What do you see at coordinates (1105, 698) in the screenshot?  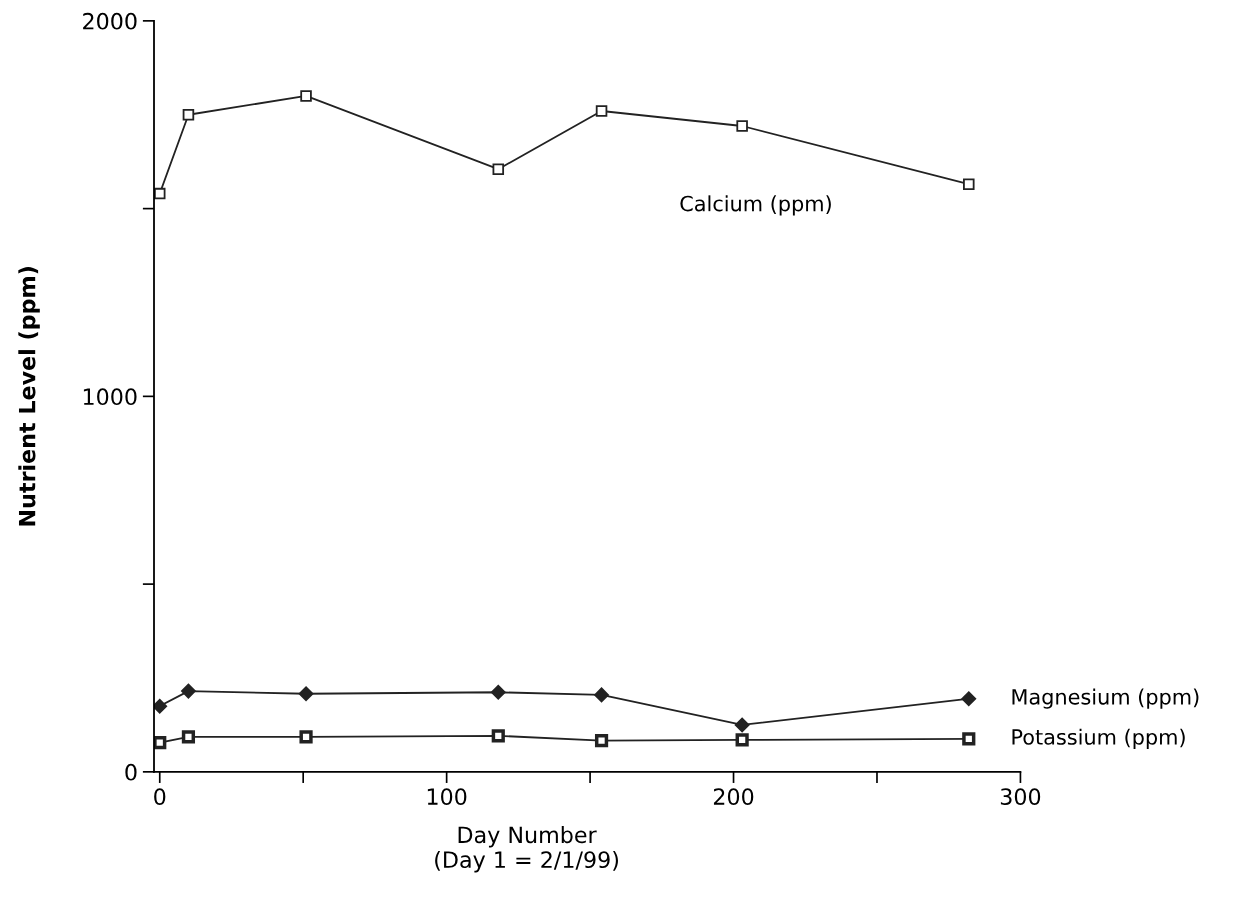 I see `series-label: Magnesium (ppm)` at bounding box center [1105, 698].